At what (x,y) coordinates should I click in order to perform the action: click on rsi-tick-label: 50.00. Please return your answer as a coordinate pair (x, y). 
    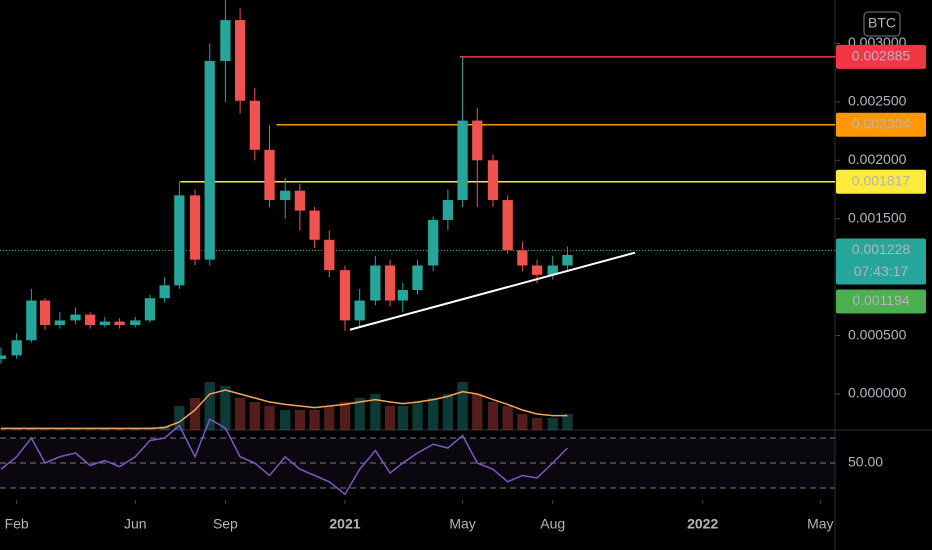
    Looking at the image, I should click on (865, 462).